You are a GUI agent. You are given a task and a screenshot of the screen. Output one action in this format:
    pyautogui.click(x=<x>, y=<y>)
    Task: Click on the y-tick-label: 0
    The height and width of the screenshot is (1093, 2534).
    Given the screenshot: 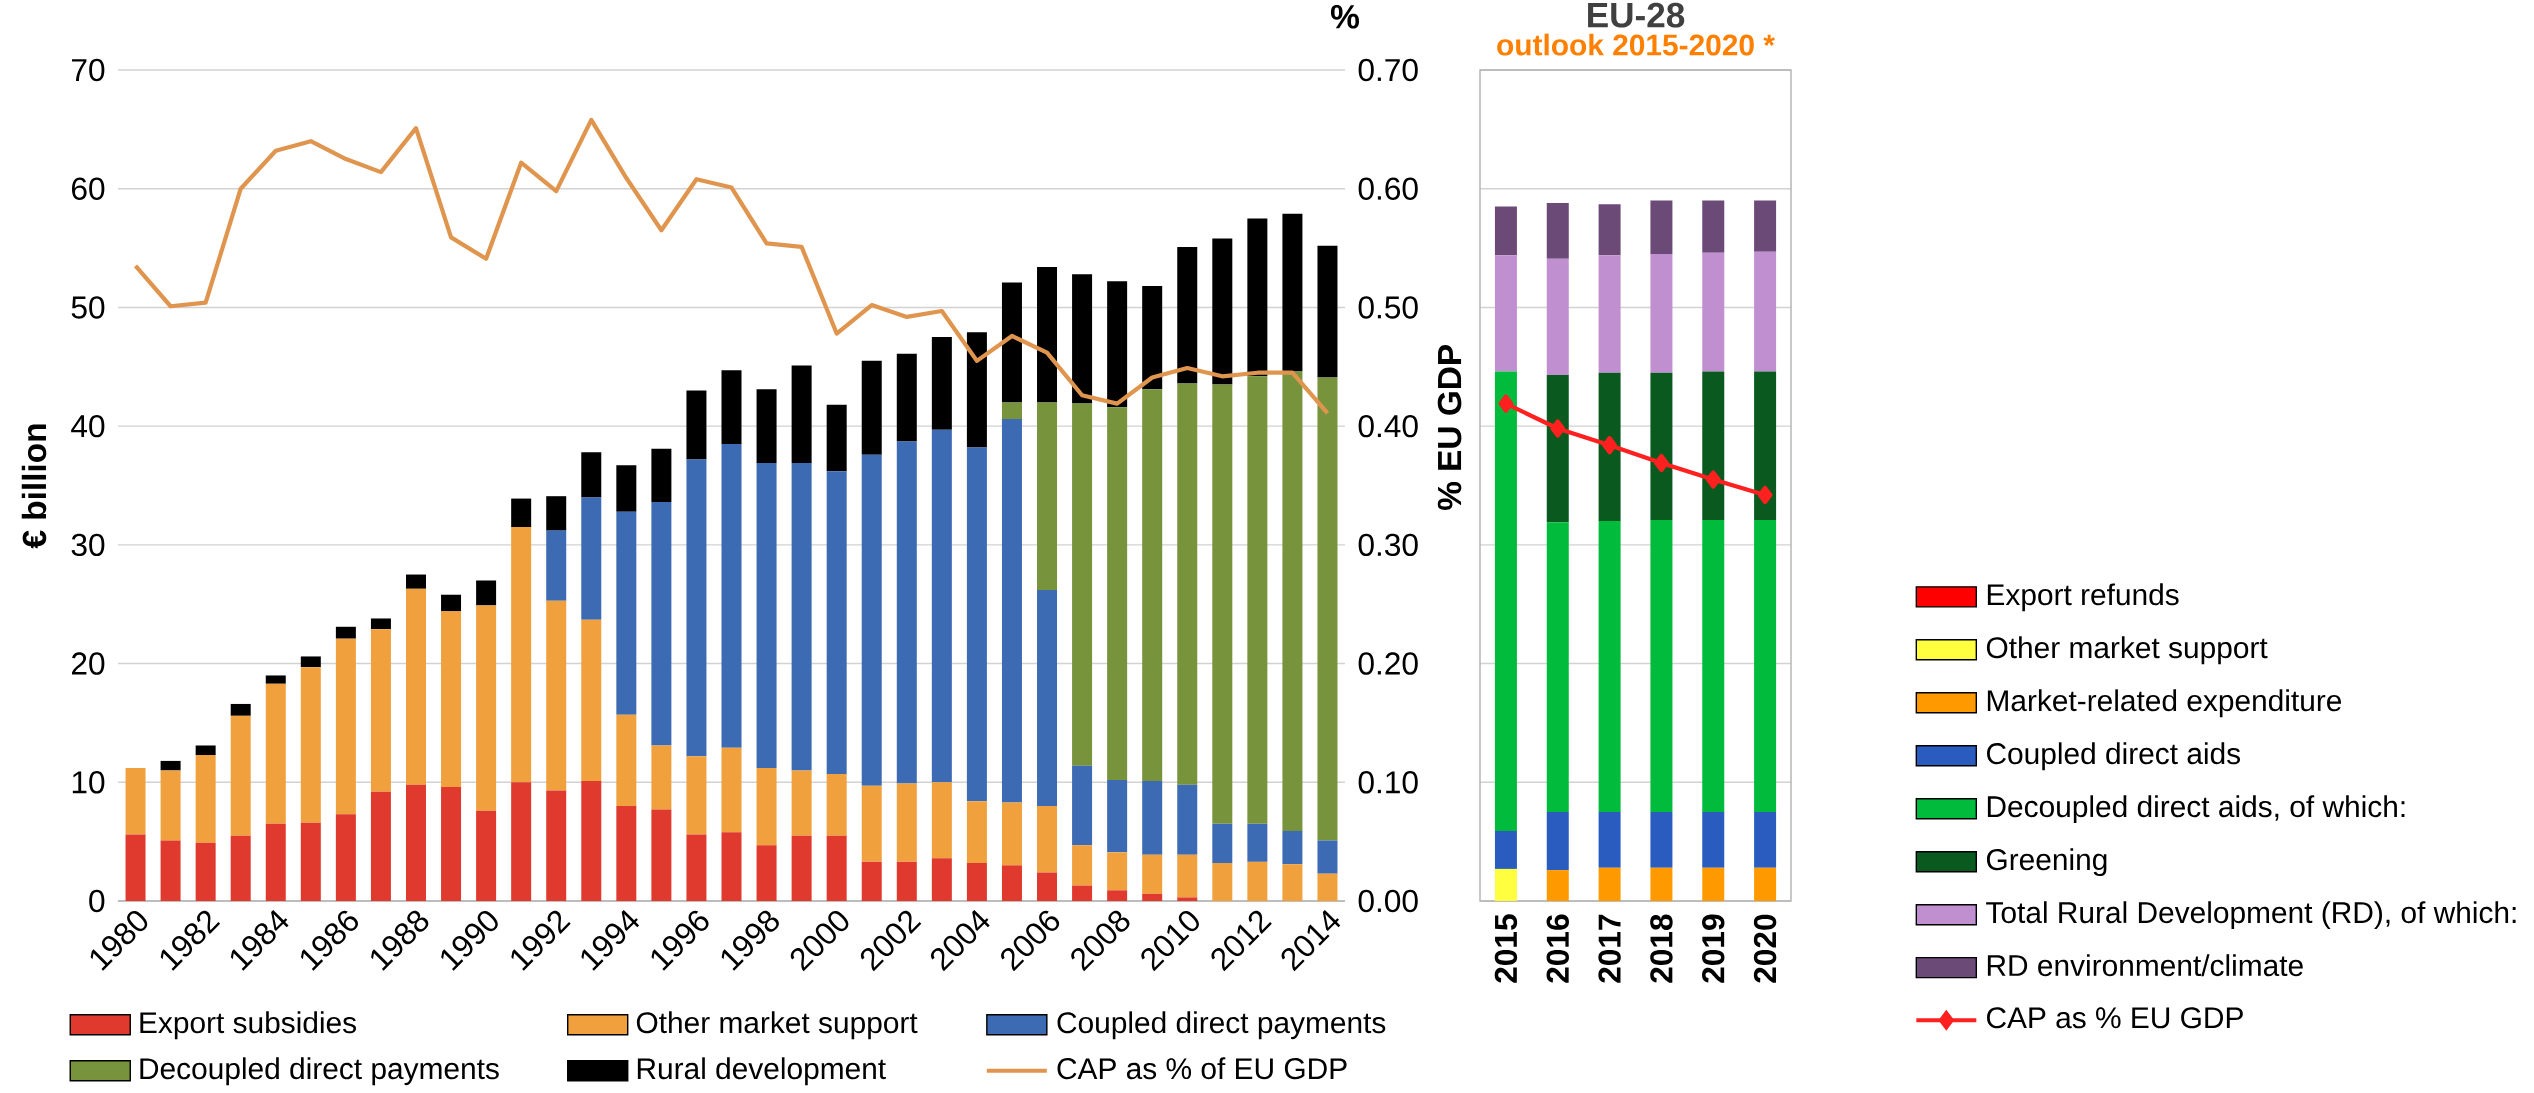 What is the action you would take?
    pyautogui.click(x=97, y=901)
    